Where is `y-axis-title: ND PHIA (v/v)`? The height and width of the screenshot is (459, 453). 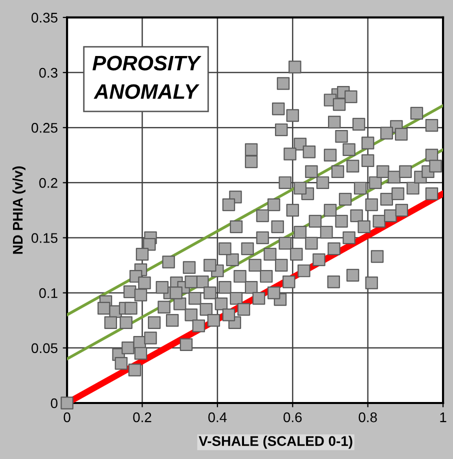 y-axis-title: ND PHIA (v/v) is located at coordinates (19, 210).